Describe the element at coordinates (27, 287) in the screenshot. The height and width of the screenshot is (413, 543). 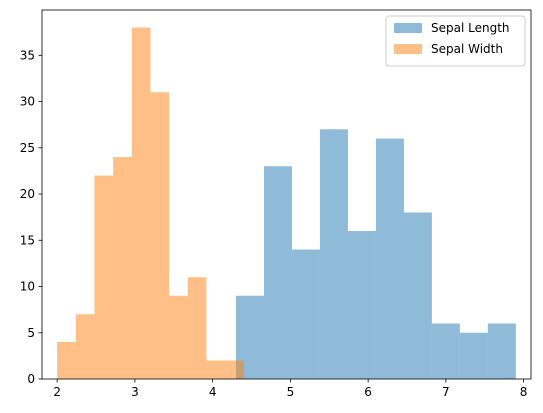
I see `y-tick-label: 10` at that location.